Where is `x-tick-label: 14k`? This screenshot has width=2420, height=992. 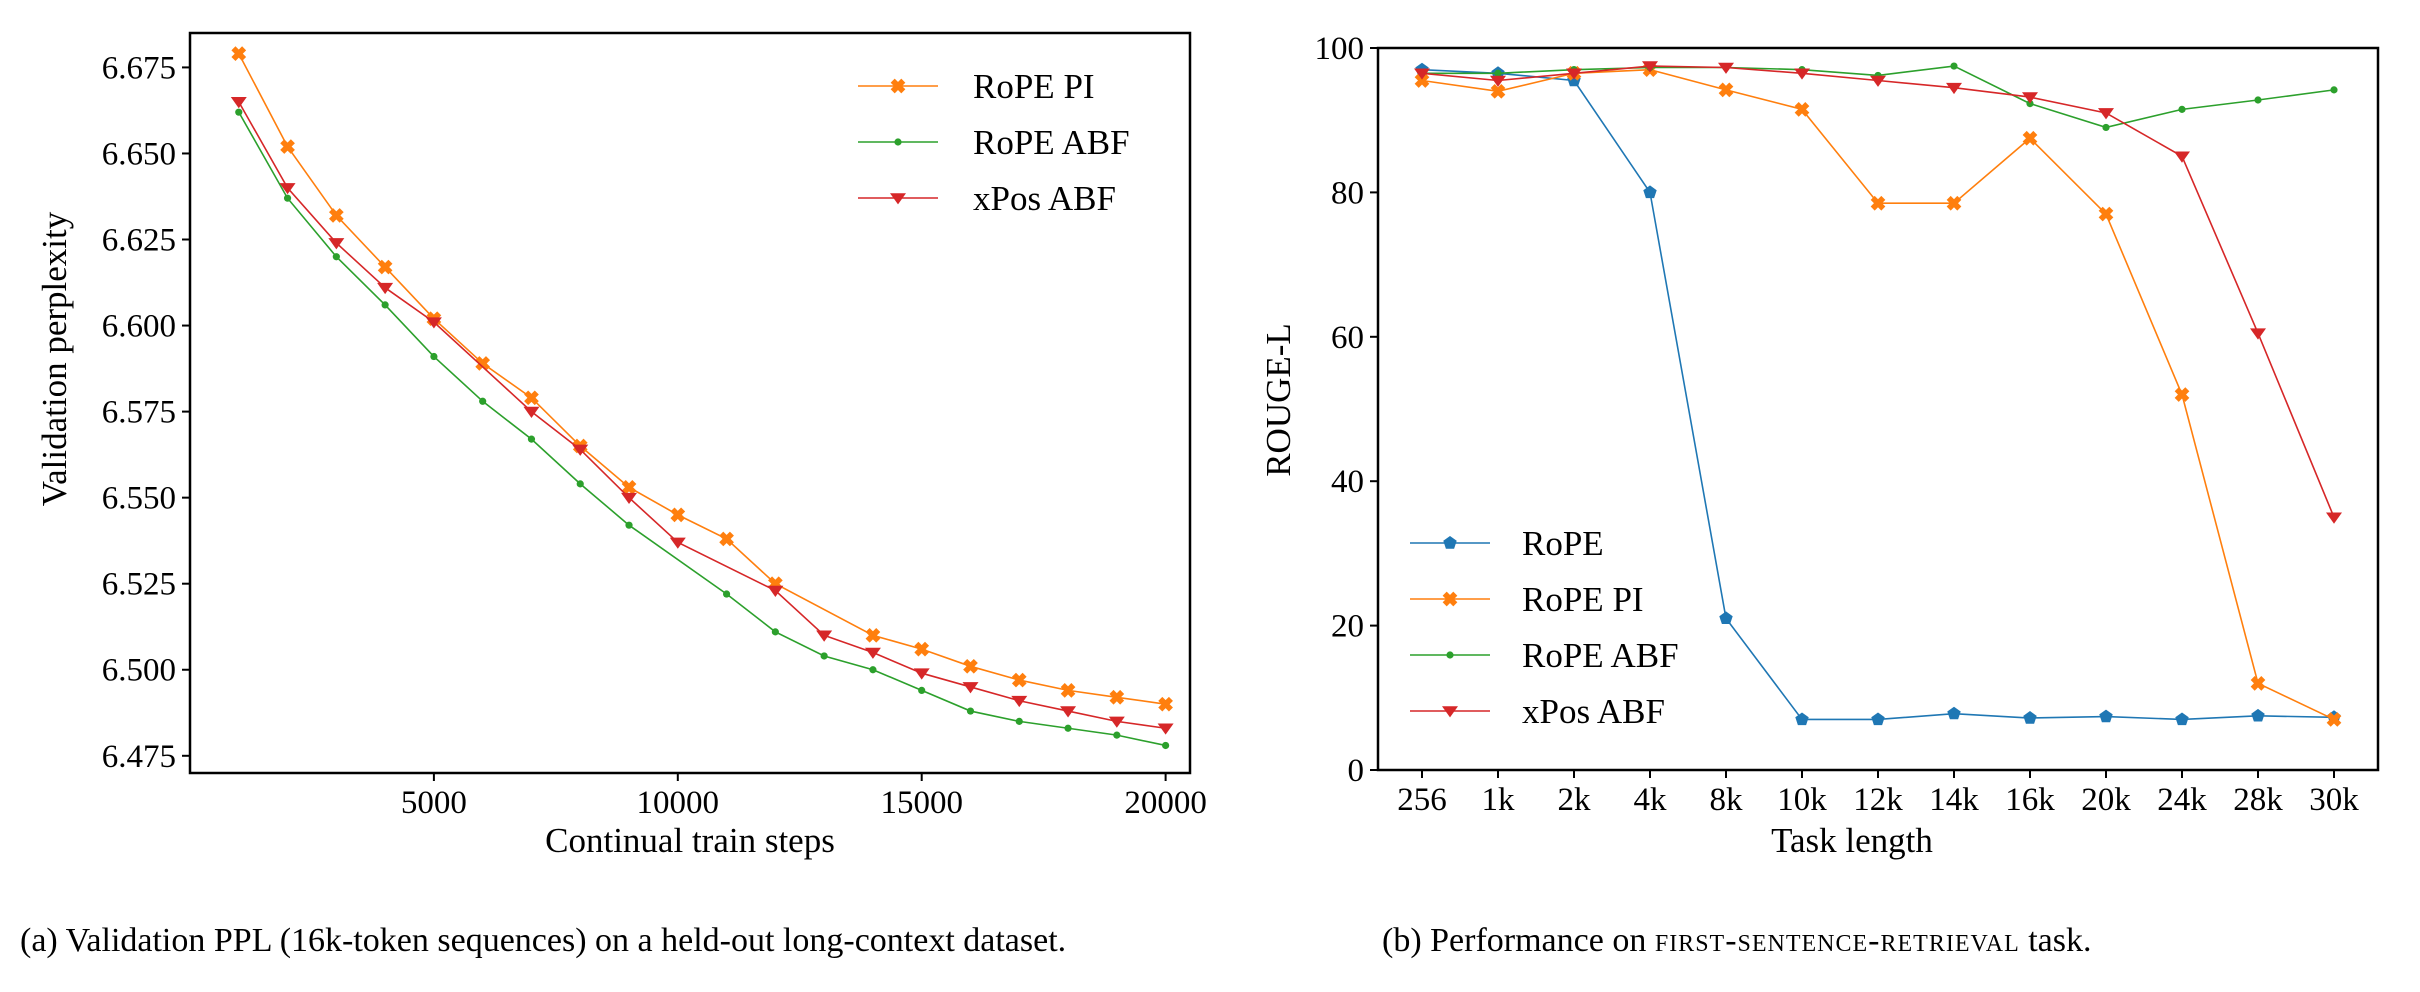
x-tick-label: 14k is located at coordinates (1954, 800).